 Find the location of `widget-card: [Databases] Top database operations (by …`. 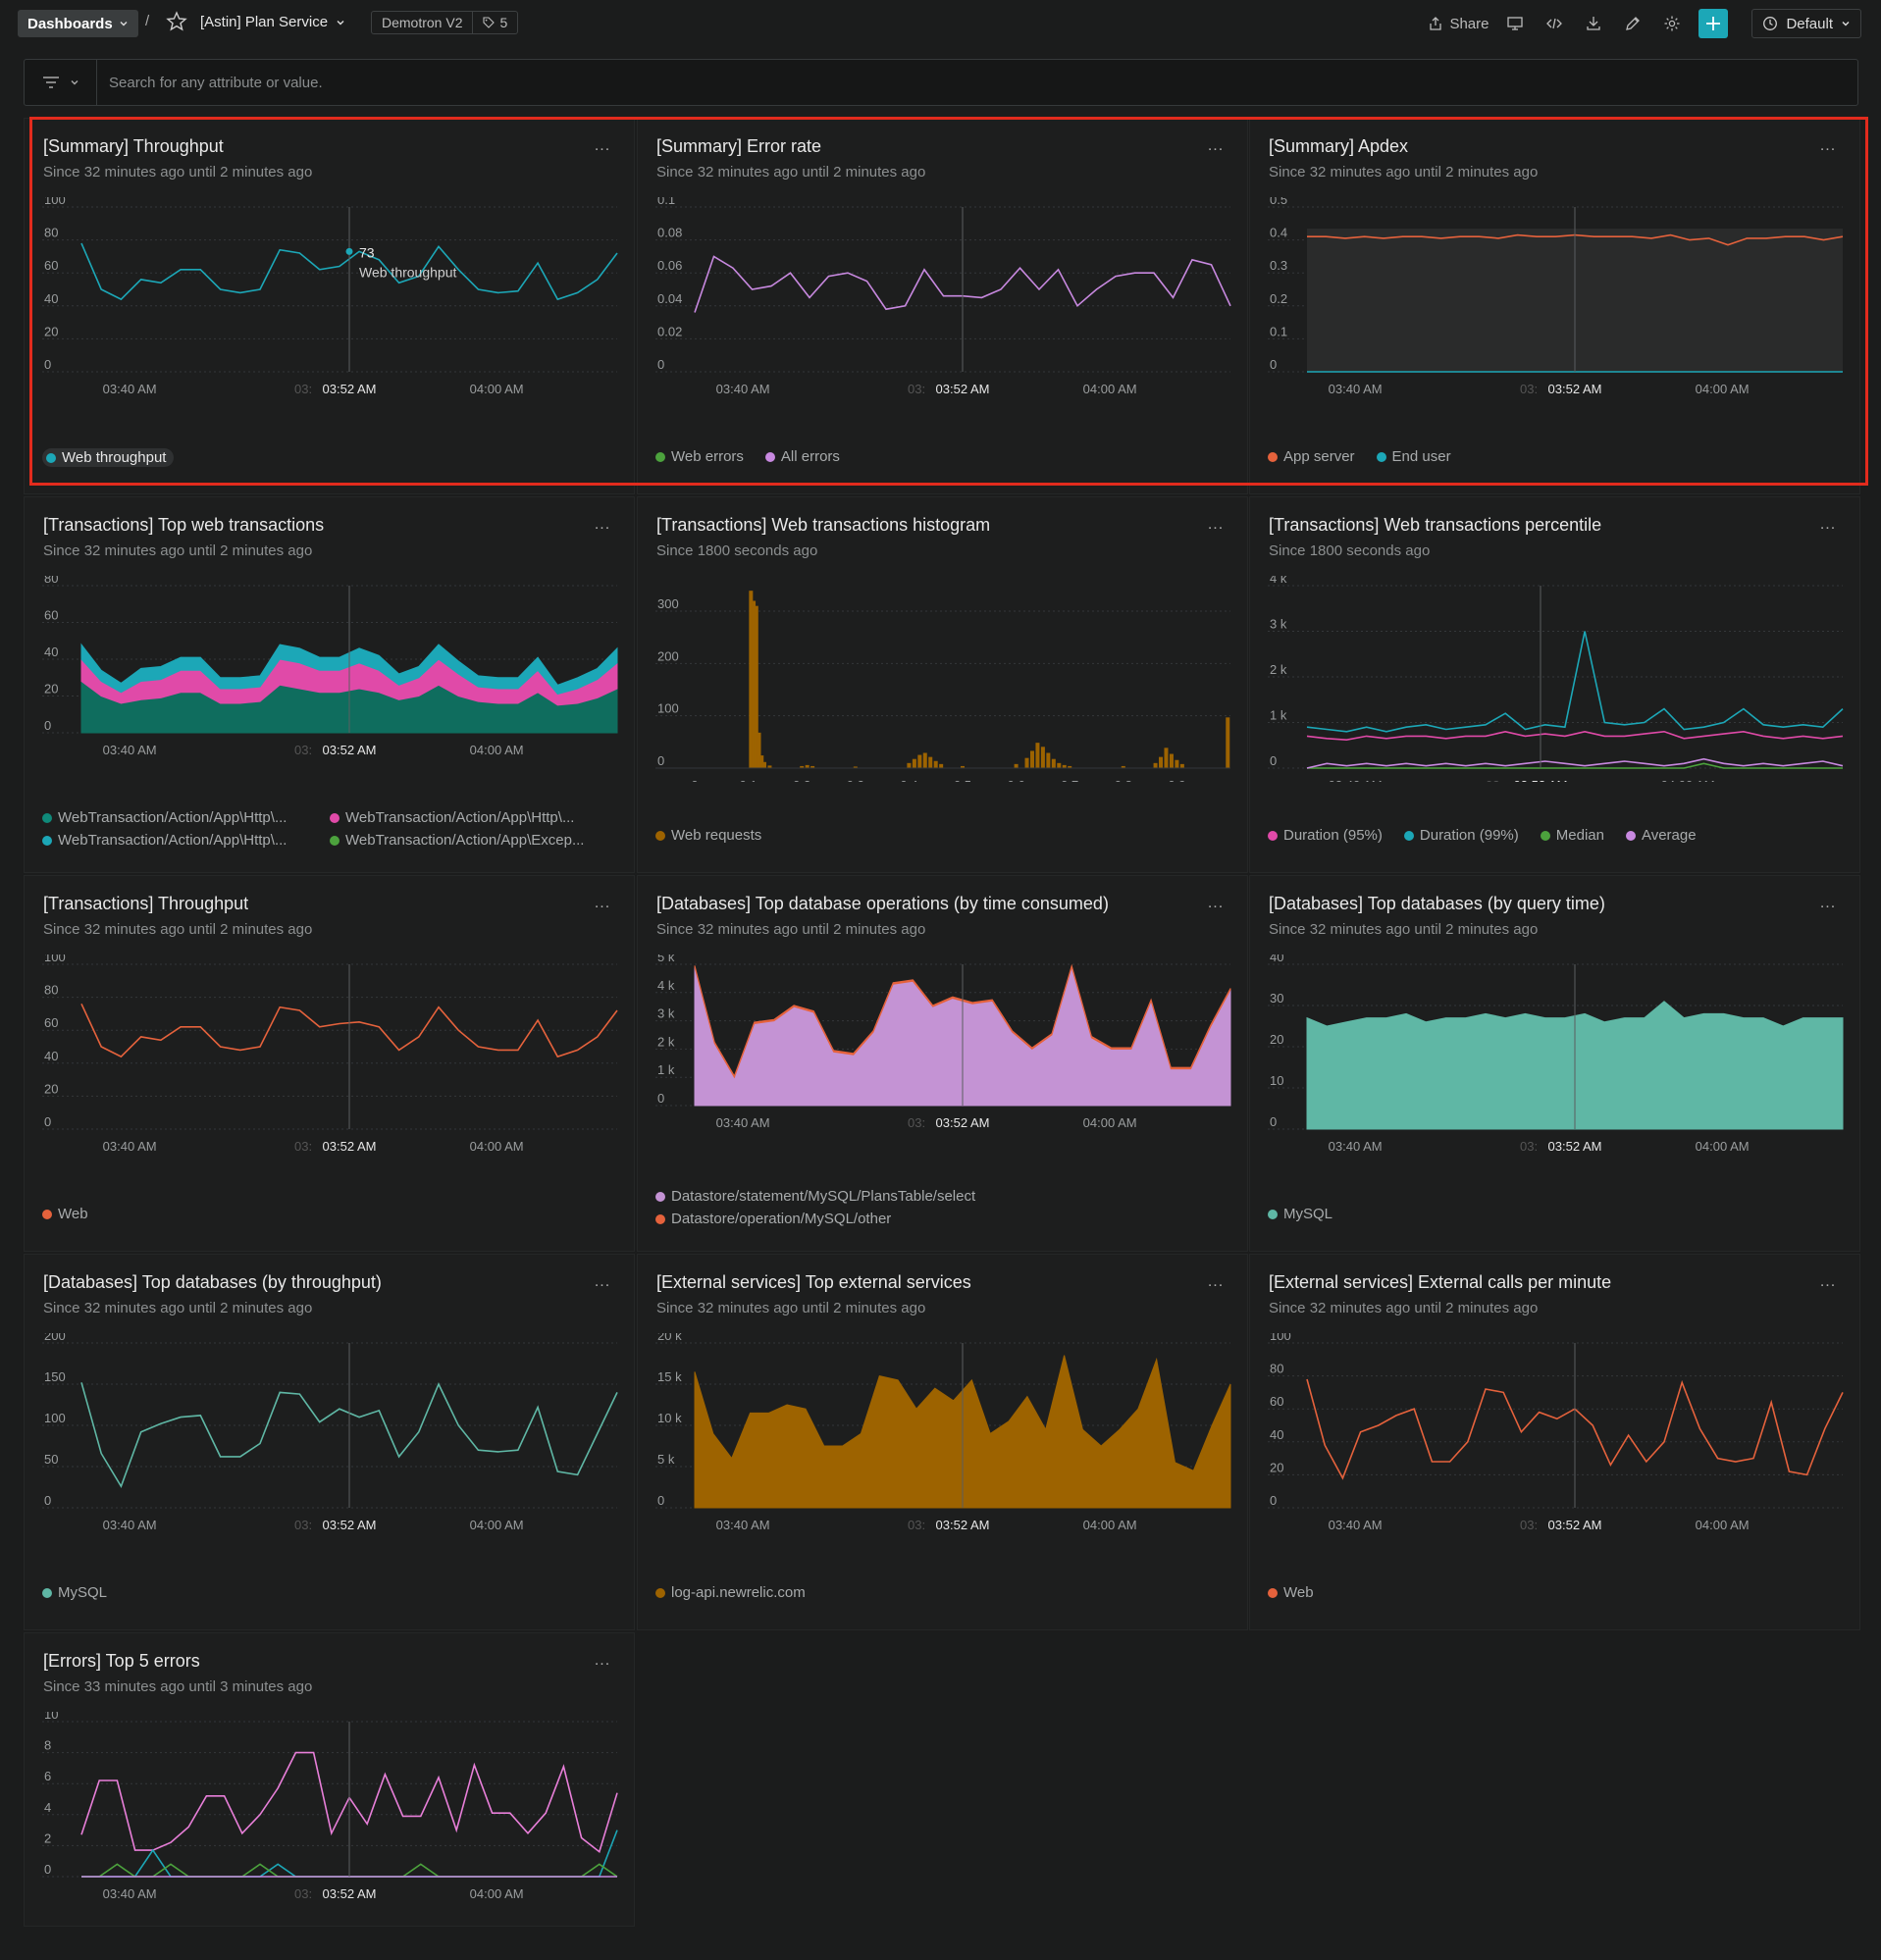

widget-card: [Databases] Top database operations (by … is located at coordinates (943, 1063).